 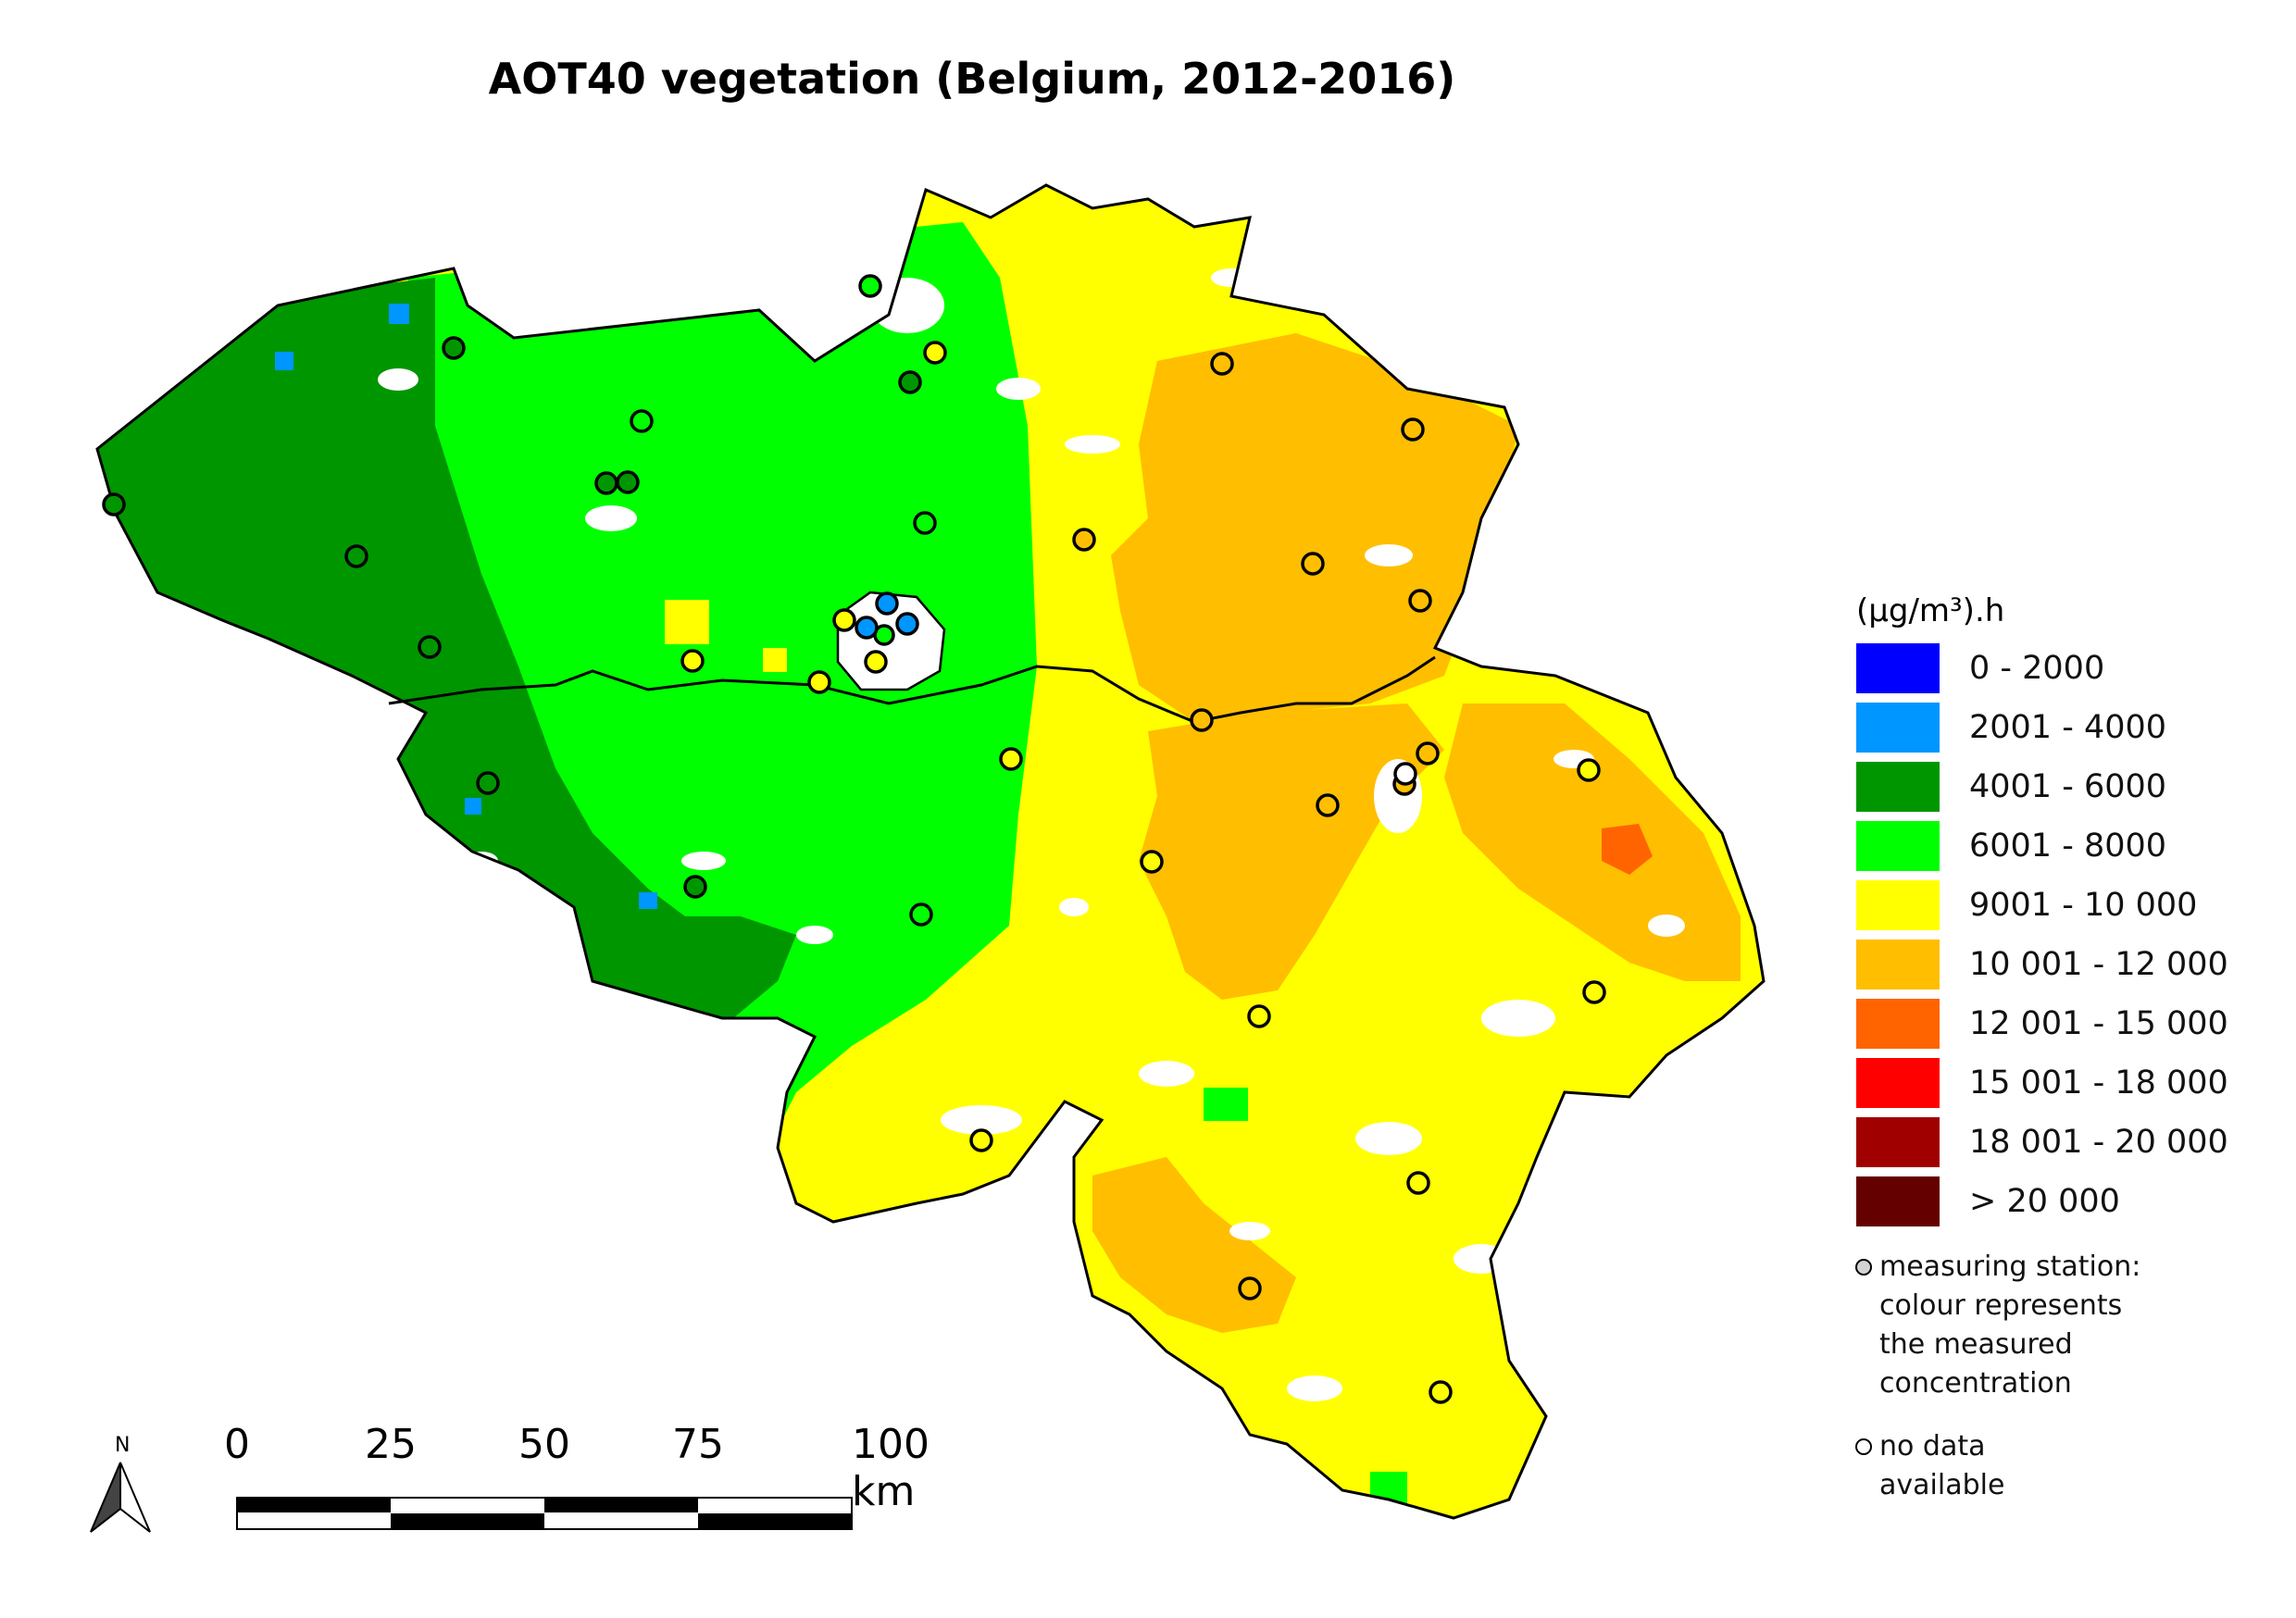 I want to click on legend-row: 12 001 - 15 000, so click(x=2069, y=1023).